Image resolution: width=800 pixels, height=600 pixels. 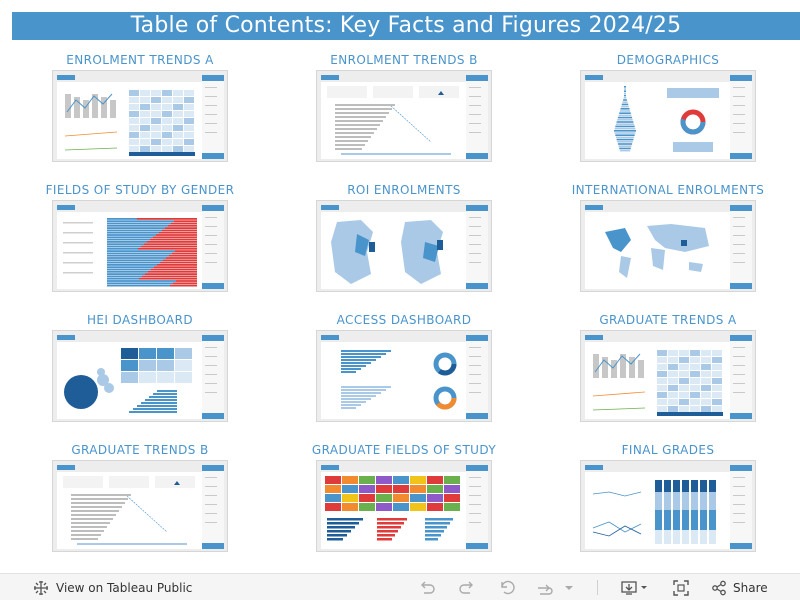 I want to click on undo-icon, so click(x=427, y=587).